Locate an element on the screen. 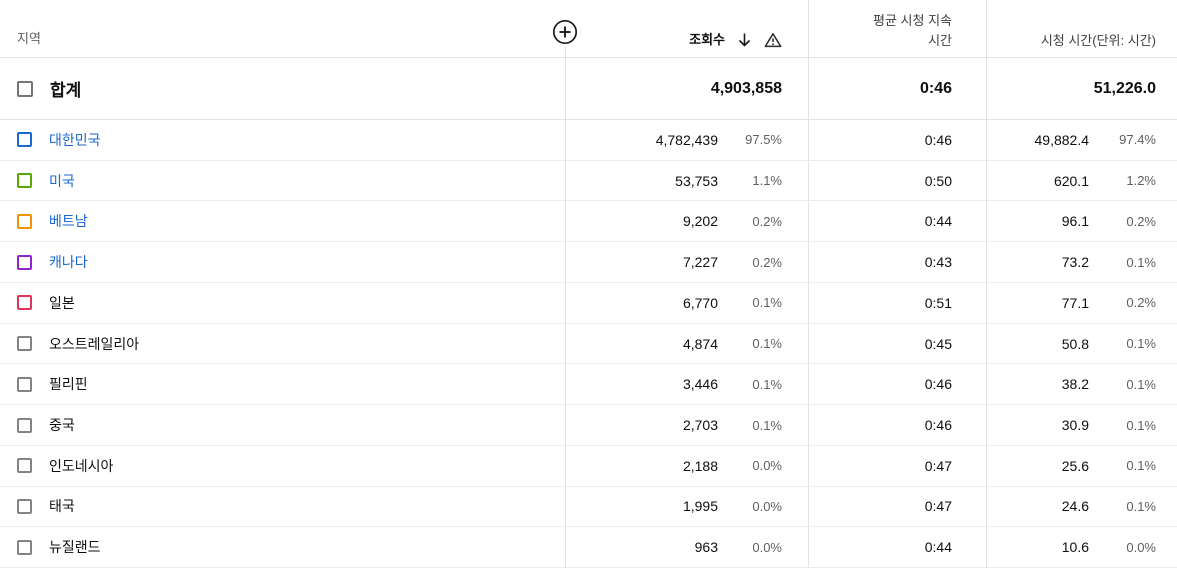 The image size is (1177, 568). table-row: 오스트레일리아 4,874 0.1% 0:45 50.8 0.1% is located at coordinates (588, 344).